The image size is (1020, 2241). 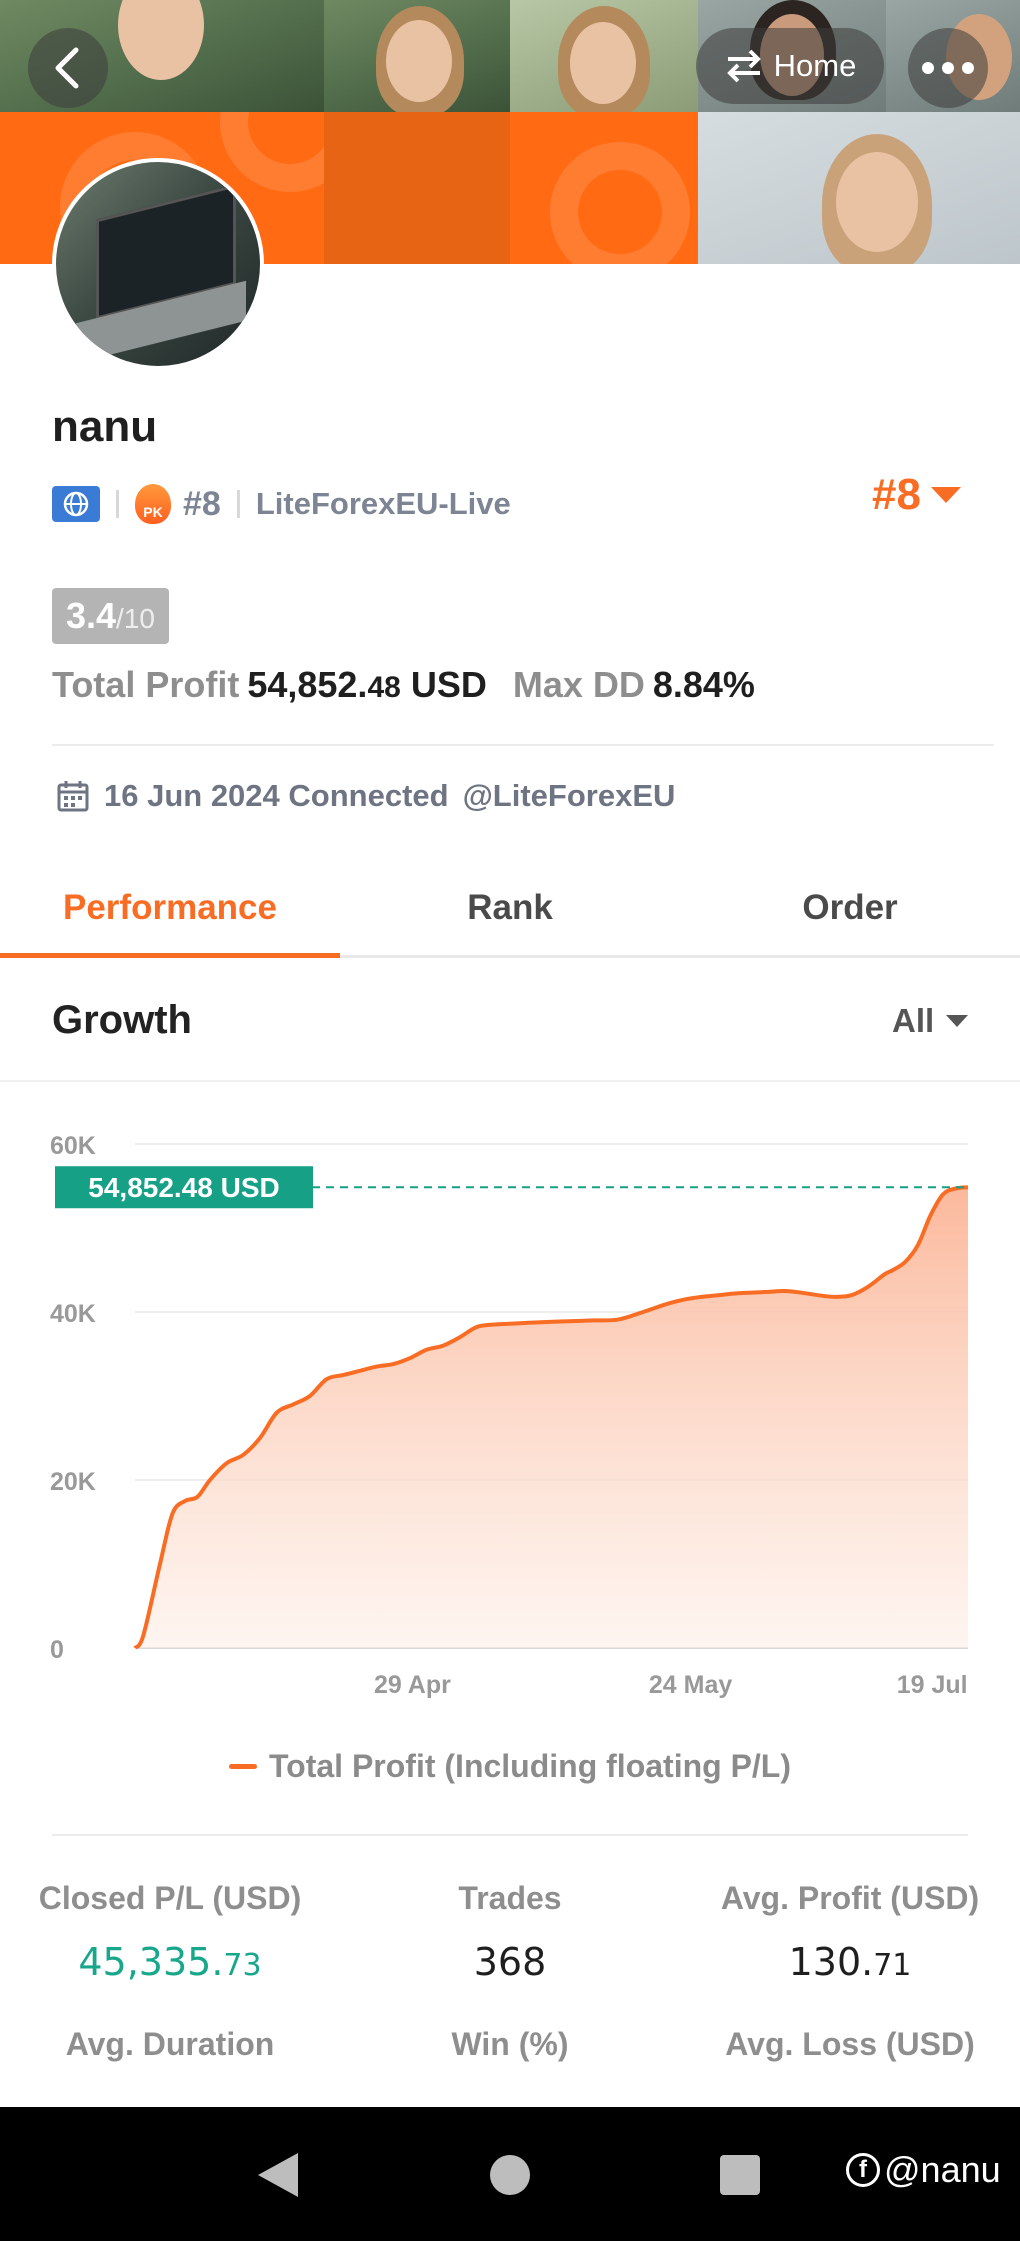 I want to click on connected-date: 16 Jun 2024 Connected, so click(x=276, y=795).